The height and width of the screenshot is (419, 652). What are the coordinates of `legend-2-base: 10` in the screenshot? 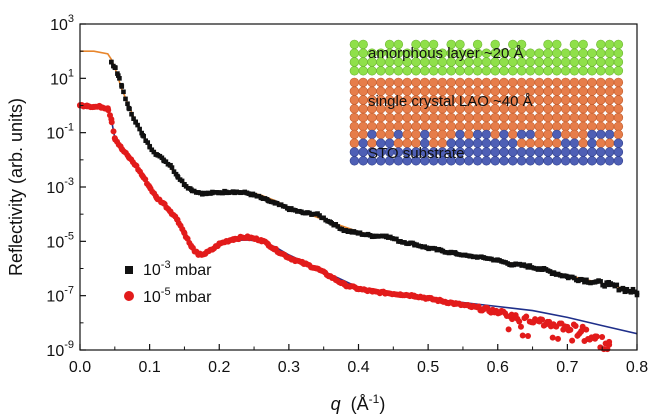 It's located at (152, 297).